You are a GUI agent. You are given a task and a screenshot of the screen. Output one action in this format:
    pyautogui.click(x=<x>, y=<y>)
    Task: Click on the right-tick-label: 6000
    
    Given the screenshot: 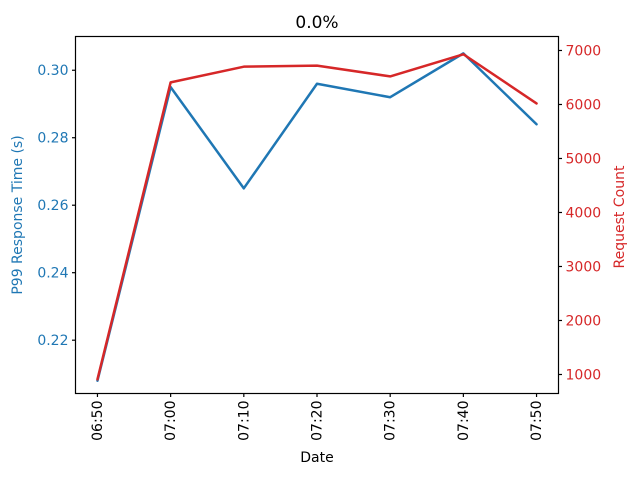 What is the action you would take?
    pyautogui.click(x=584, y=105)
    